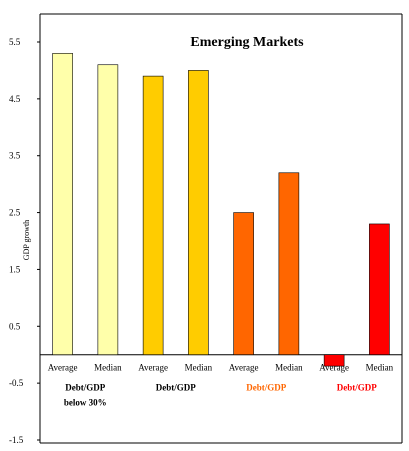 This screenshot has height=451, width=409. I want to click on y-axis-label: GDP growth, so click(26, 240).